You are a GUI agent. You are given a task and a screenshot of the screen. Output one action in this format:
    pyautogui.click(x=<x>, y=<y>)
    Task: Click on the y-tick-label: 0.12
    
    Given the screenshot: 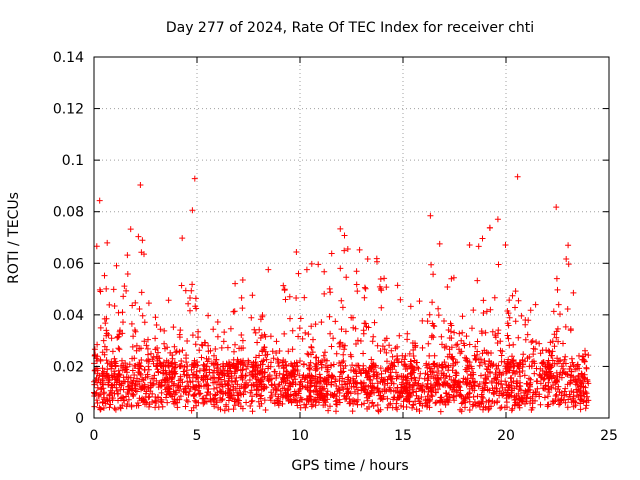 What is the action you would take?
    pyautogui.click(x=68, y=110)
    